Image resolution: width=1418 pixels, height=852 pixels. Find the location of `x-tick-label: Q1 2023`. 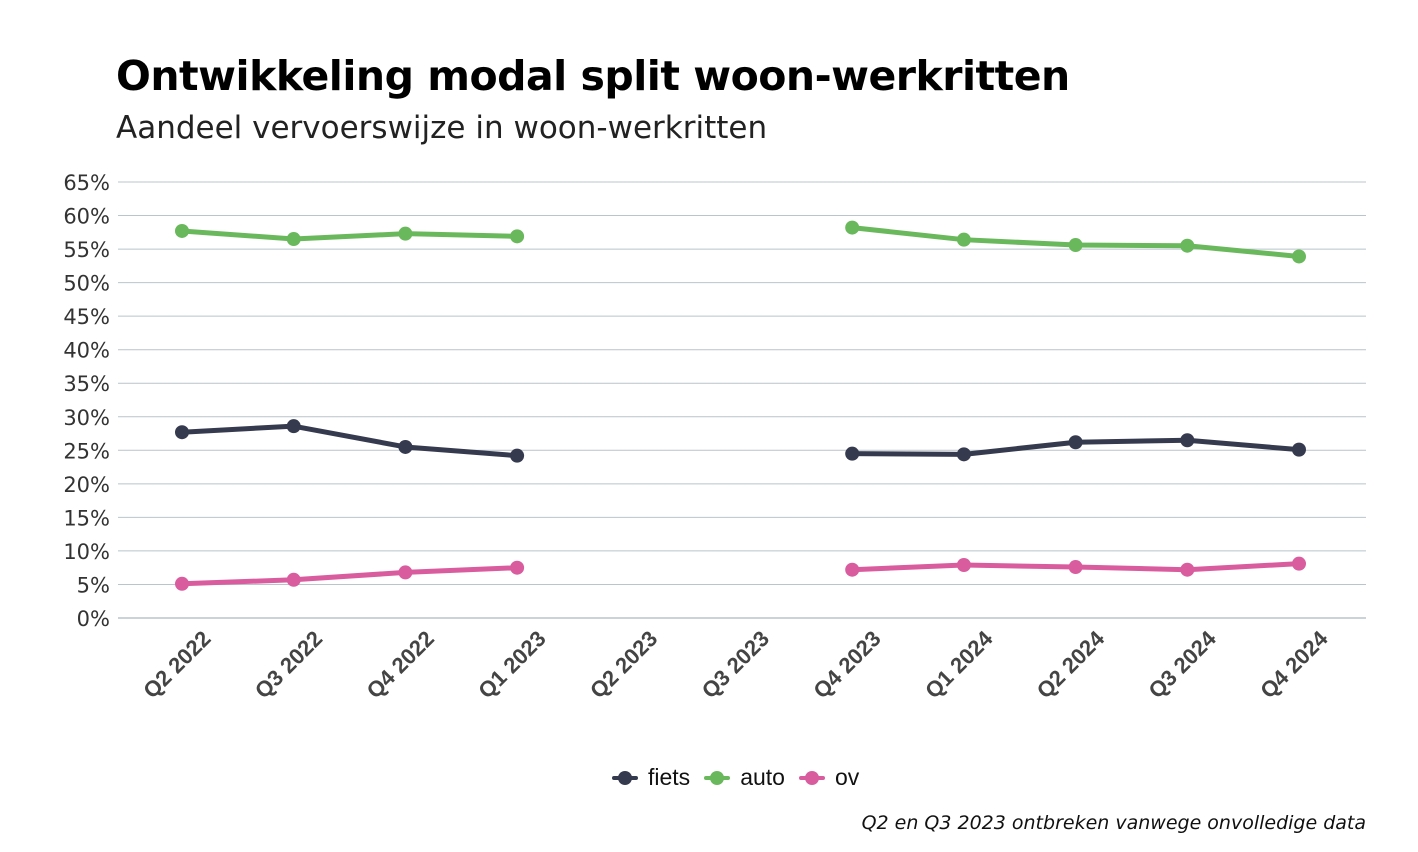

x-tick-label: Q1 2023 is located at coordinates (511, 664).